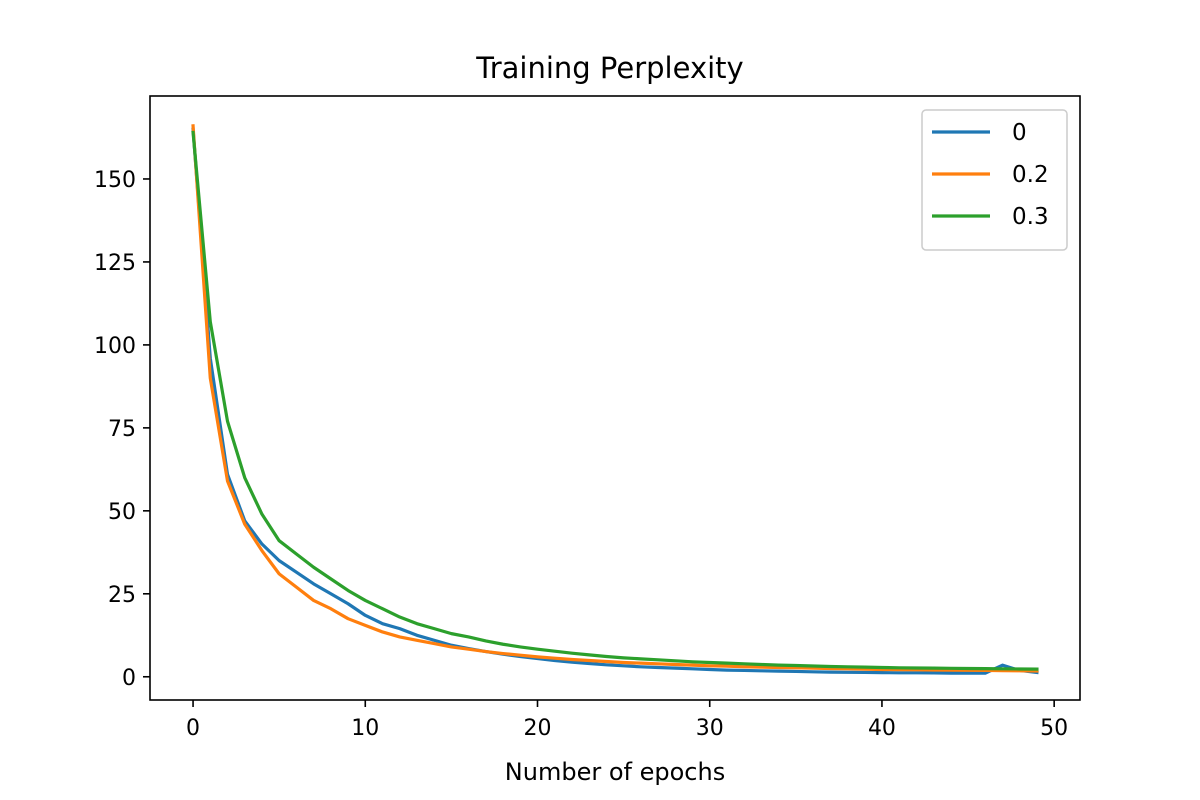  I want to click on legend: 0 0.2 0.3, so click(994, 180).